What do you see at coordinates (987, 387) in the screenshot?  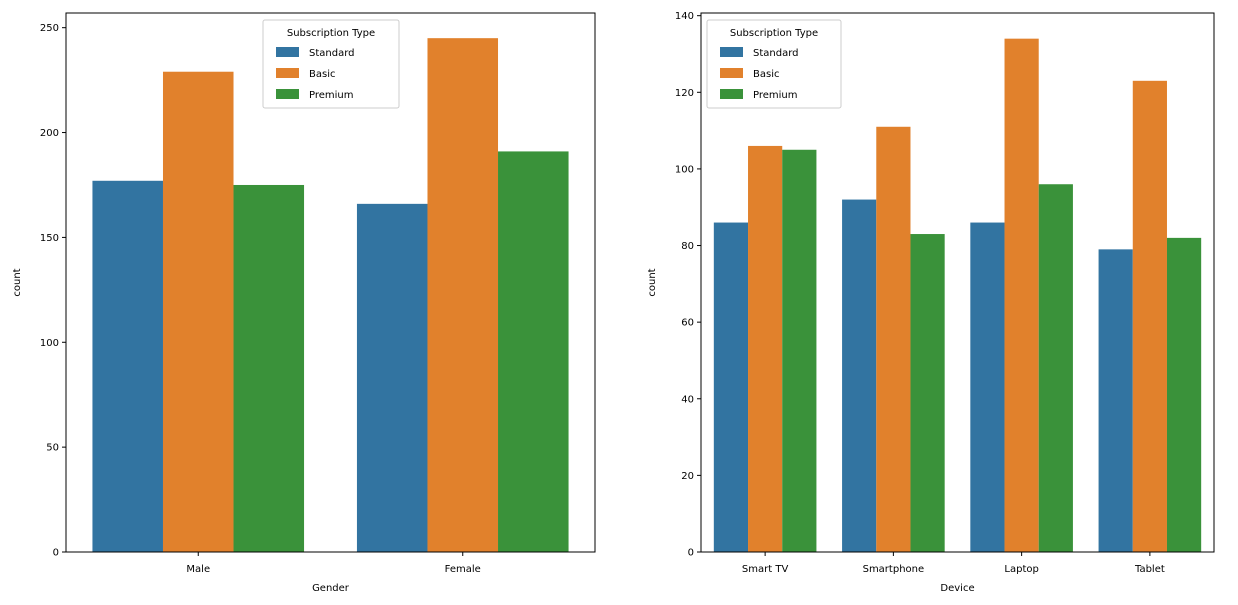 I see `bar-standard-laptop` at bounding box center [987, 387].